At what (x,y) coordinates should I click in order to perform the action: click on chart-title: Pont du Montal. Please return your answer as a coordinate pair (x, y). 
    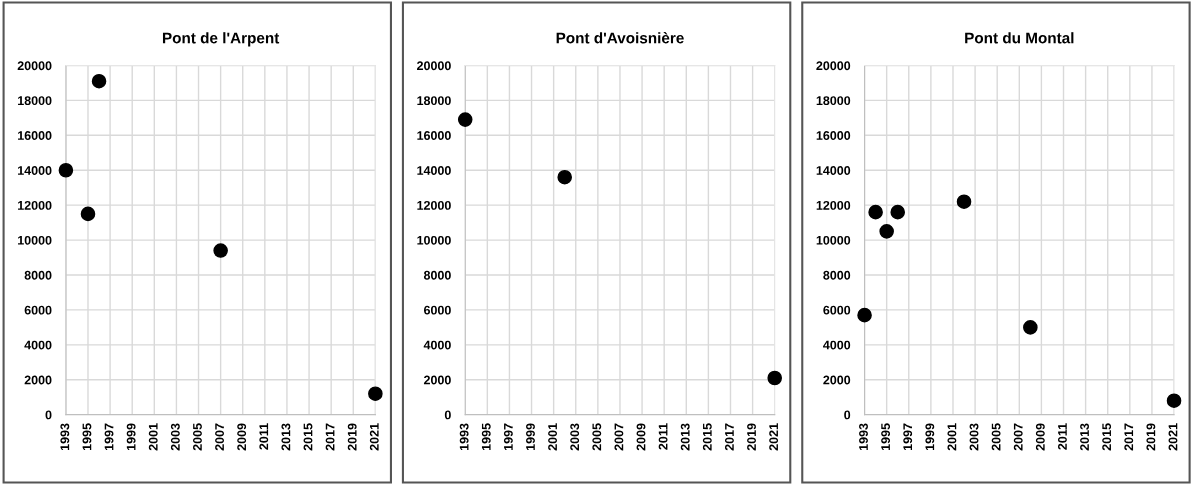
    Looking at the image, I should click on (1019, 38).